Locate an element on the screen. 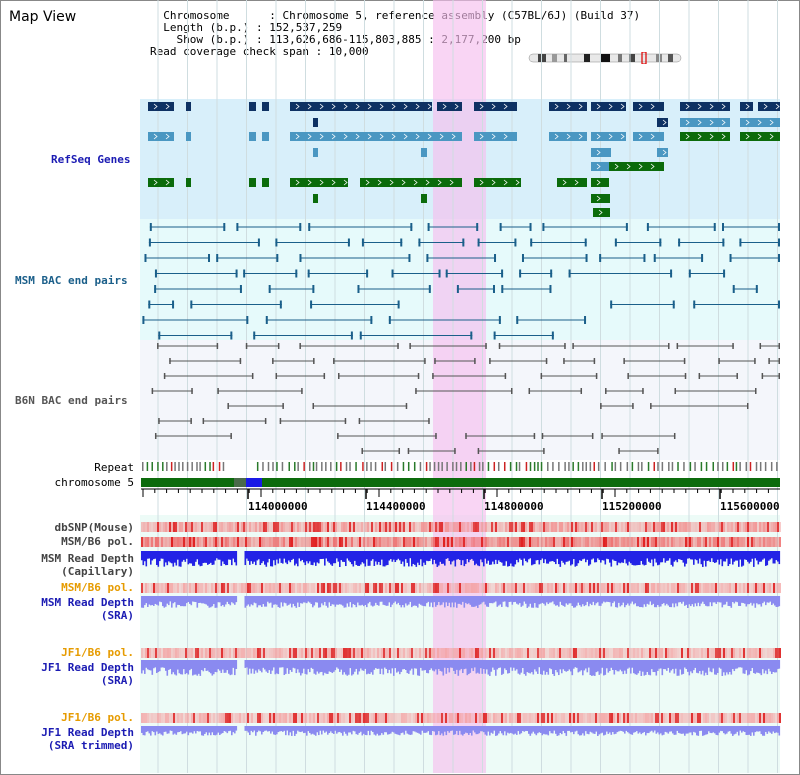 Image resolution: width=800 pixels, height=775 pixels. msm-read-depth-sra-label: MSM Read Depth (SRA) is located at coordinates (87, 609).